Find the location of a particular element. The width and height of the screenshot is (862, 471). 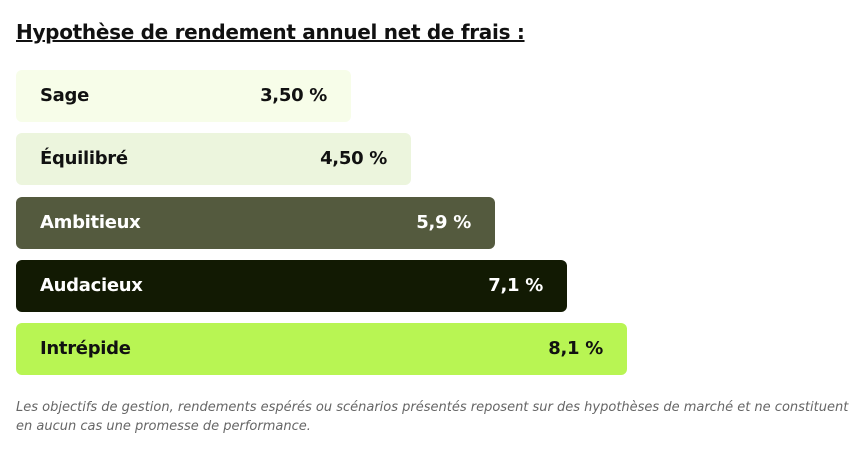

category-label: Ambitieux is located at coordinates (90, 222).